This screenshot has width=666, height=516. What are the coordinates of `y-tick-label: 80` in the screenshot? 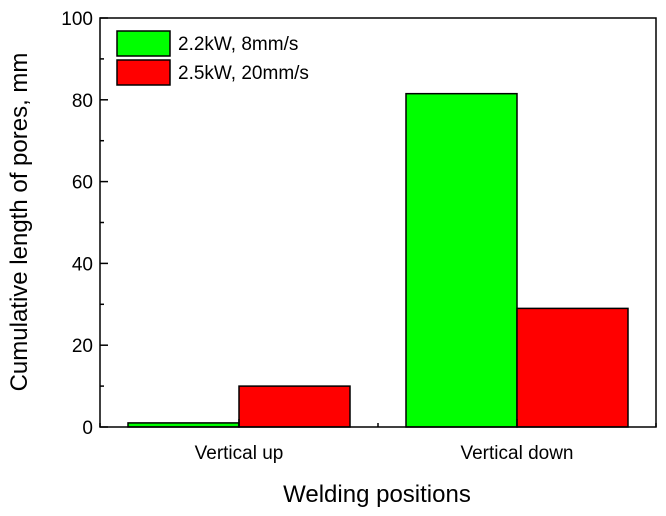 It's located at (82, 101).